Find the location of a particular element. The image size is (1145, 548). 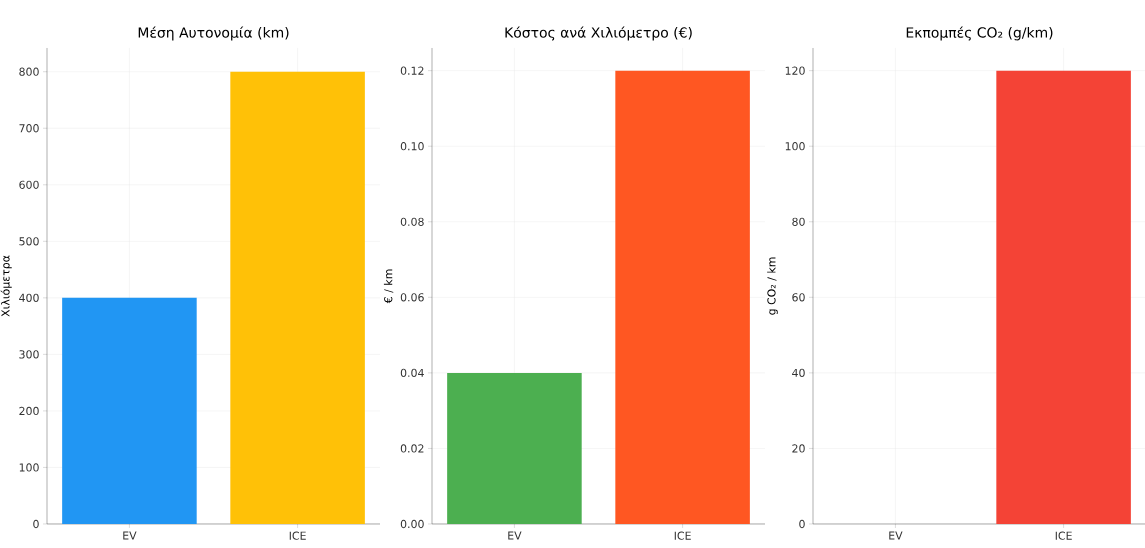

y-tick-label: 300 is located at coordinates (29, 354).